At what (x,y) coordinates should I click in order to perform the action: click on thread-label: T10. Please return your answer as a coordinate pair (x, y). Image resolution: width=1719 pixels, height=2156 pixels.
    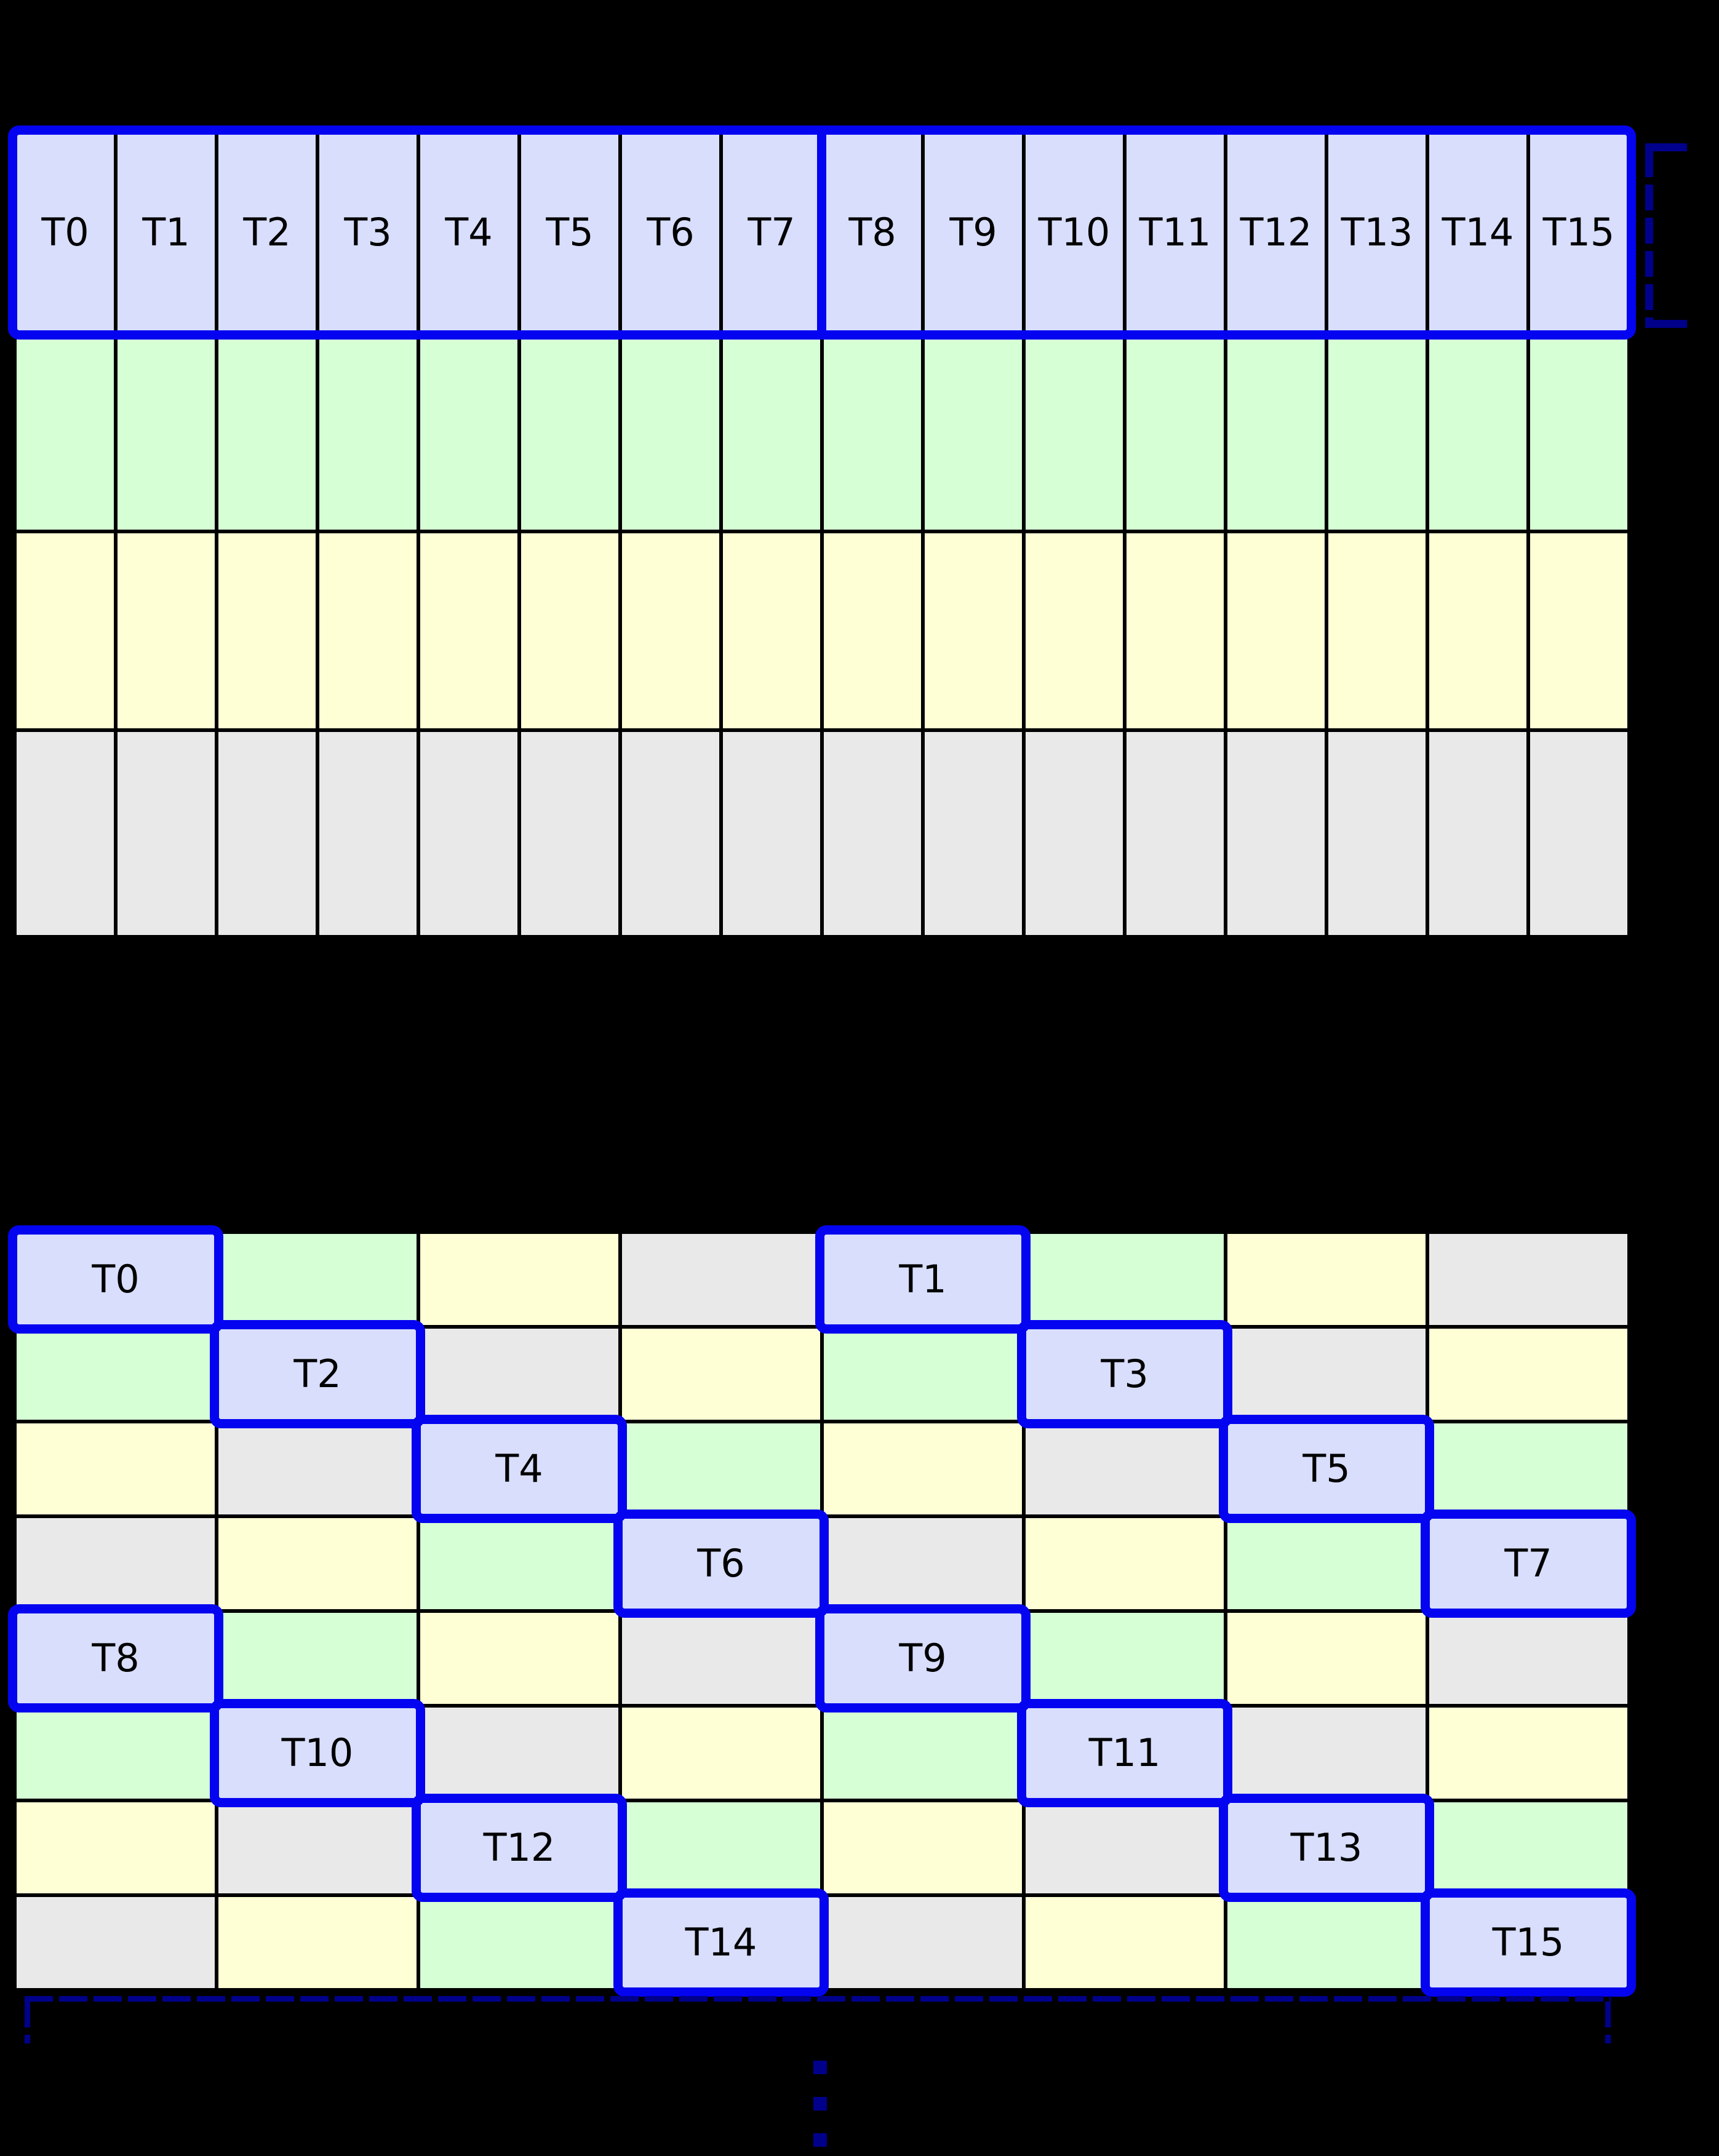
    Looking at the image, I should click on (1074, 232).